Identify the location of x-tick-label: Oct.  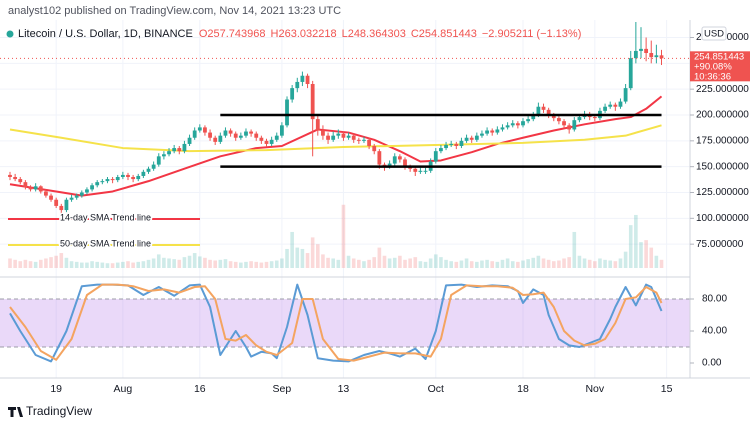
(436, 389).